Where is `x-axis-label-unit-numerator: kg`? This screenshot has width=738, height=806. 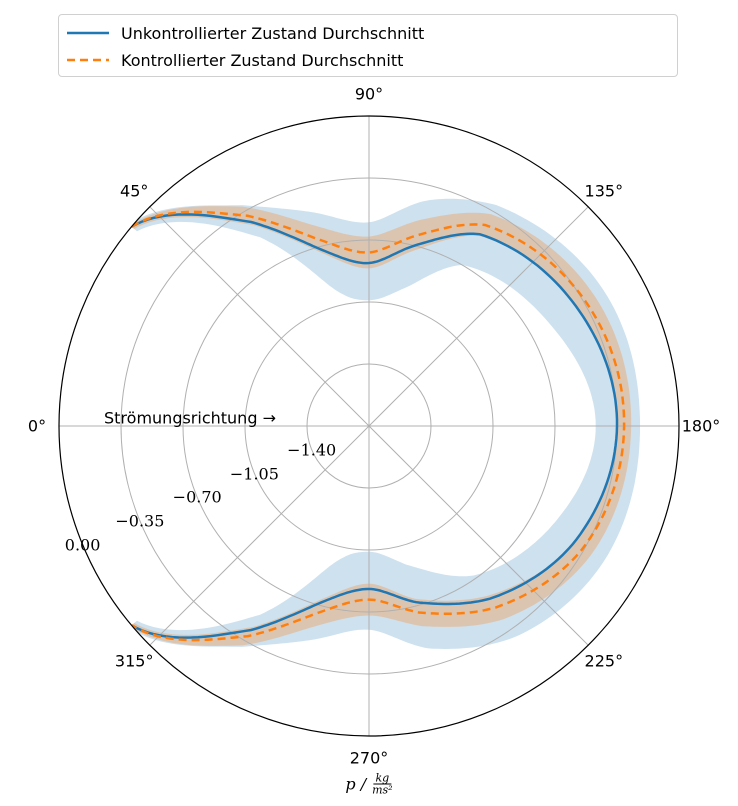
x-axis-label-unit-numerator: kg is located at coordinates (382, 778).